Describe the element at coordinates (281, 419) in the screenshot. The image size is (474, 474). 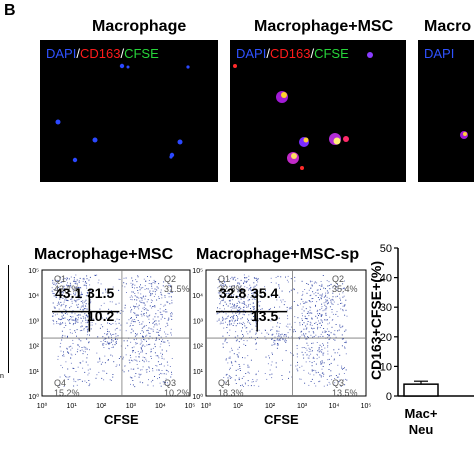
I see `flow-xlabel-2: CFSE` at that location.